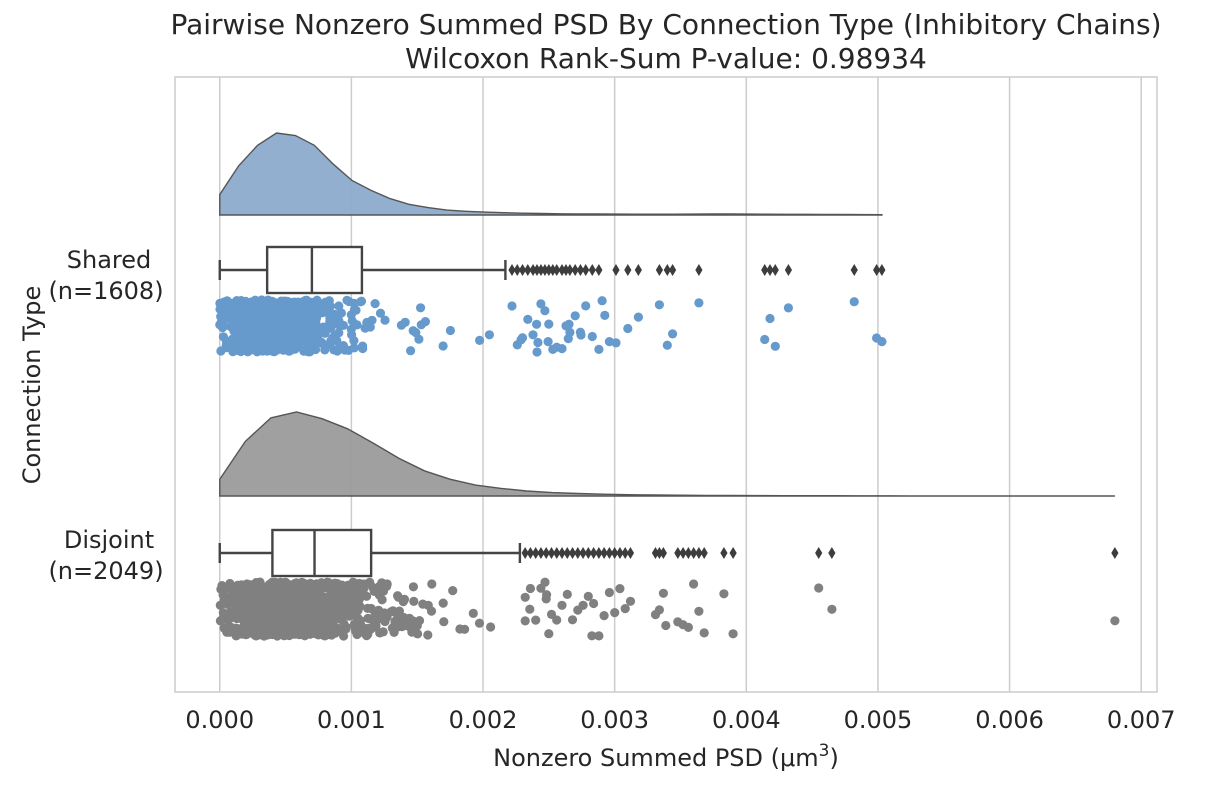 The height and width of the screenshot is (788, 1210). Describe the element at coordinates (666, 58) in the screenshot. I see `chart-title-line-2: Wilcoxon Rank-Sum P-value: 0.98934` at that location.